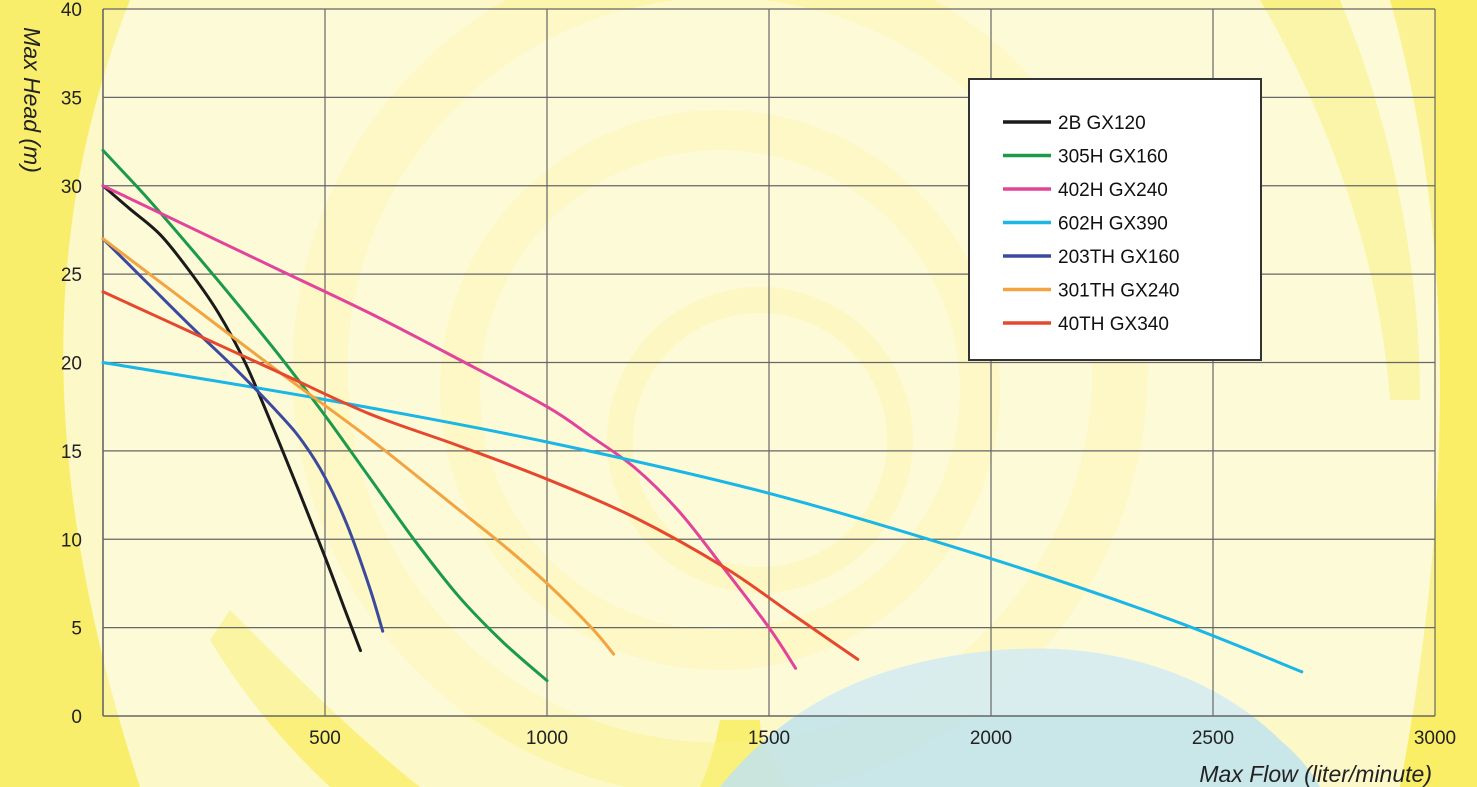 The width and height of the screenshot is (1477, 787). Describe the element at coordinates (76, 629) in the screenshot. I see `y-tick-label: 5` at that location.